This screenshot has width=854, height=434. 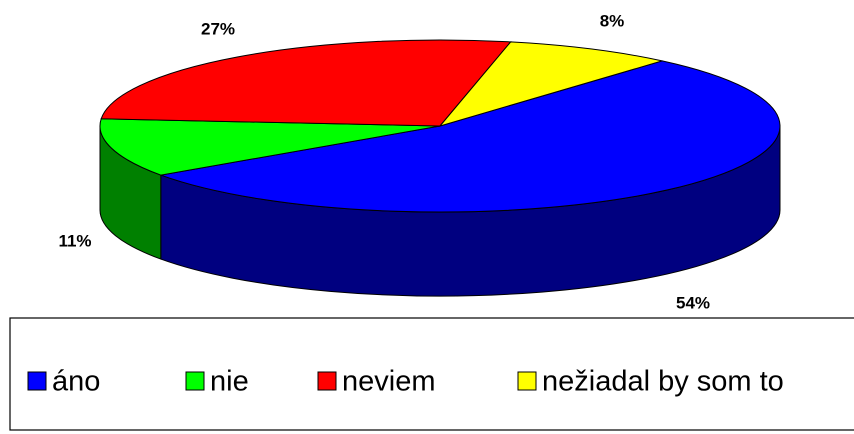 What do you see at coordinates (389, 382) in the screenshot?
I see `legend-label: neviem` at bounding box center [389, 382].